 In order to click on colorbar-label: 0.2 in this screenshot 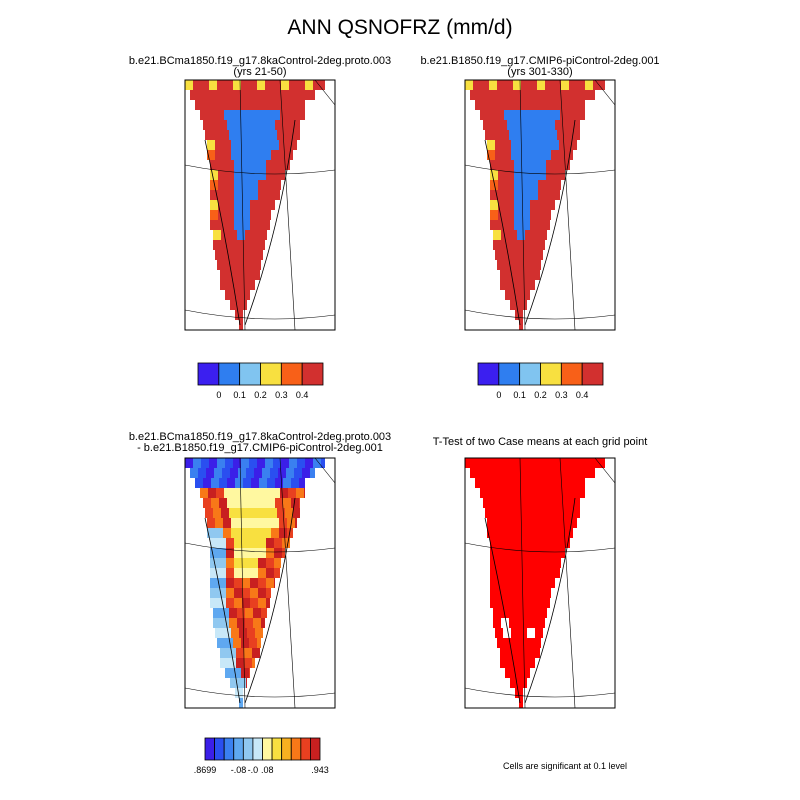, I will do `click(540, 395)`.